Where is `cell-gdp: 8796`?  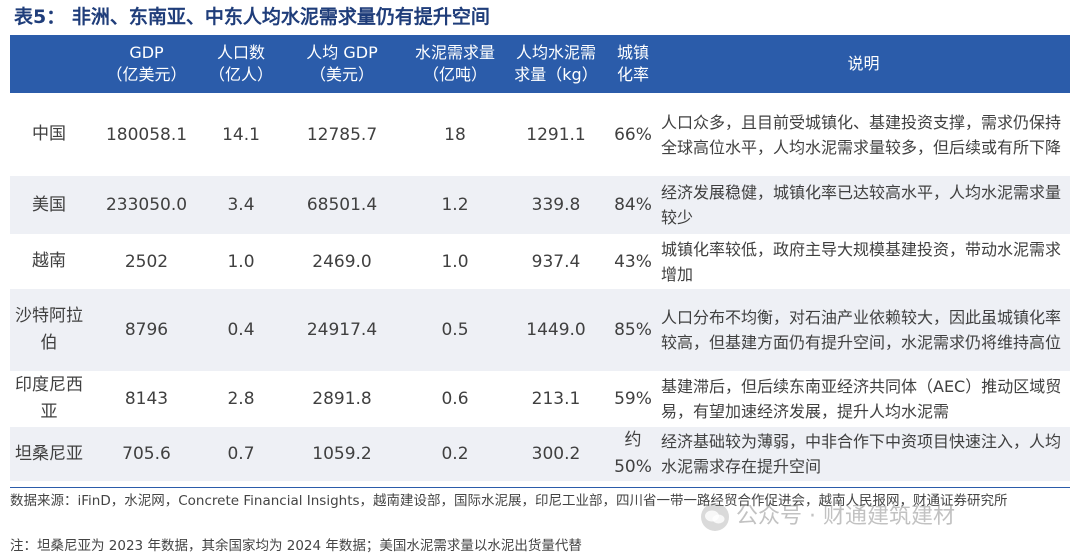
cell-gdp: 8796 is located at coordinates (146, 330).